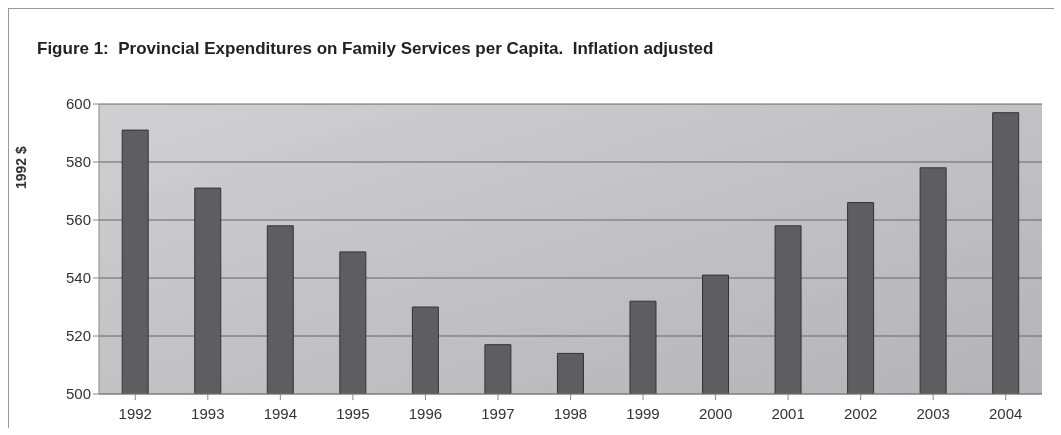 The height and width of the screenshot is (435, 1061). I want to click on x-tick-label: 1994, so click(280, 413).